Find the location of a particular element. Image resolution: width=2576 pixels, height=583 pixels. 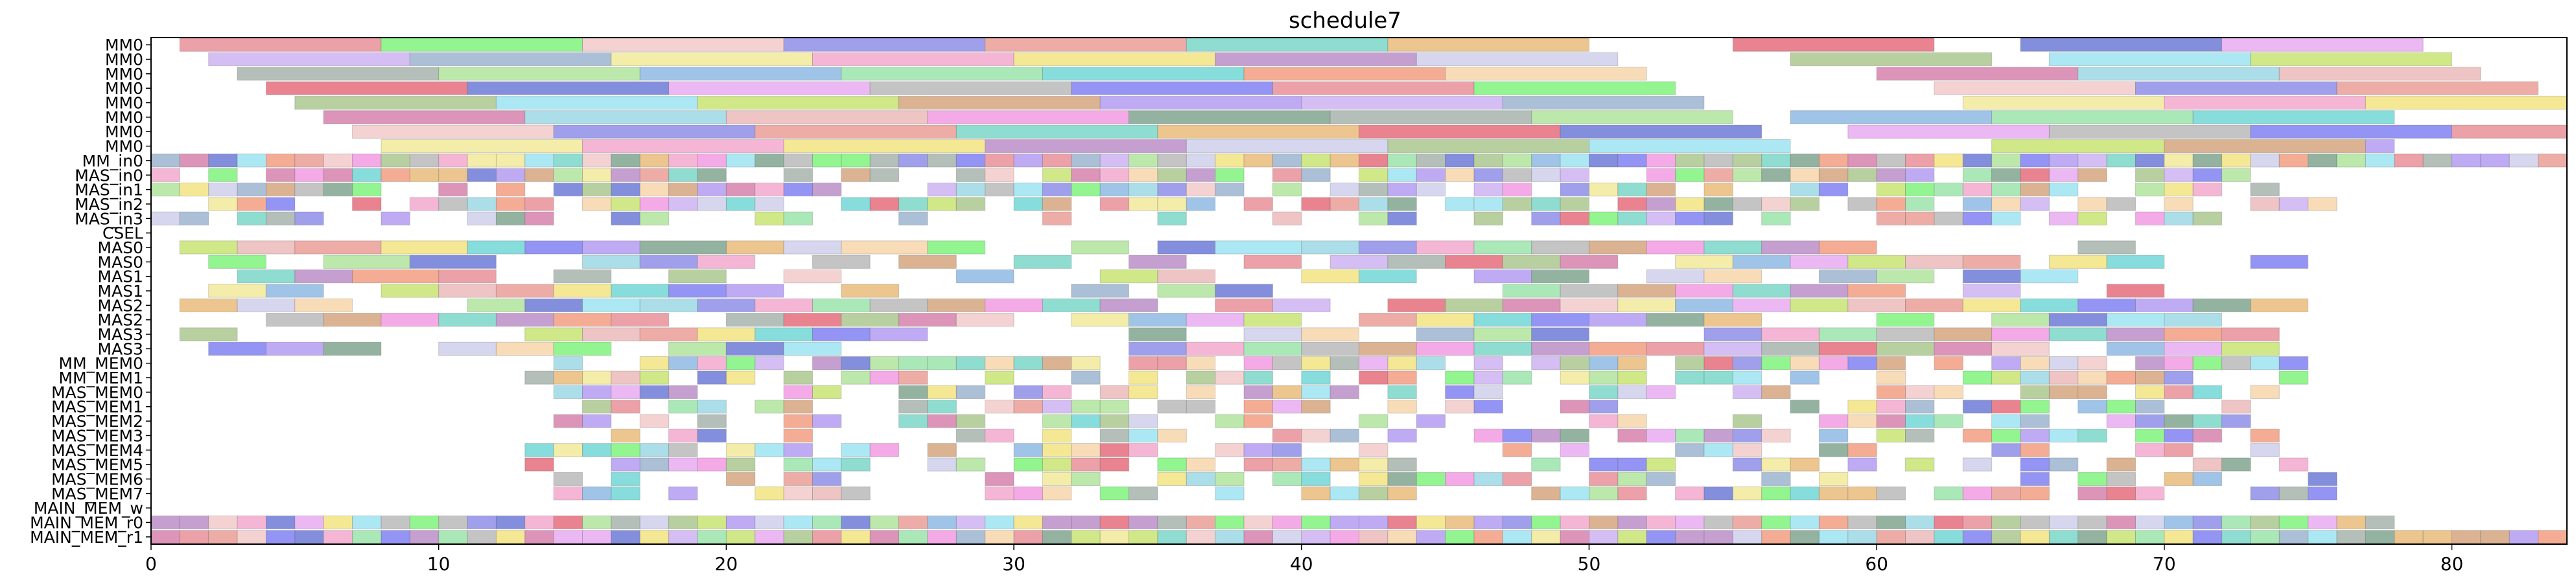

x-tick-label: 60 is located at coordinates (1876, 564).